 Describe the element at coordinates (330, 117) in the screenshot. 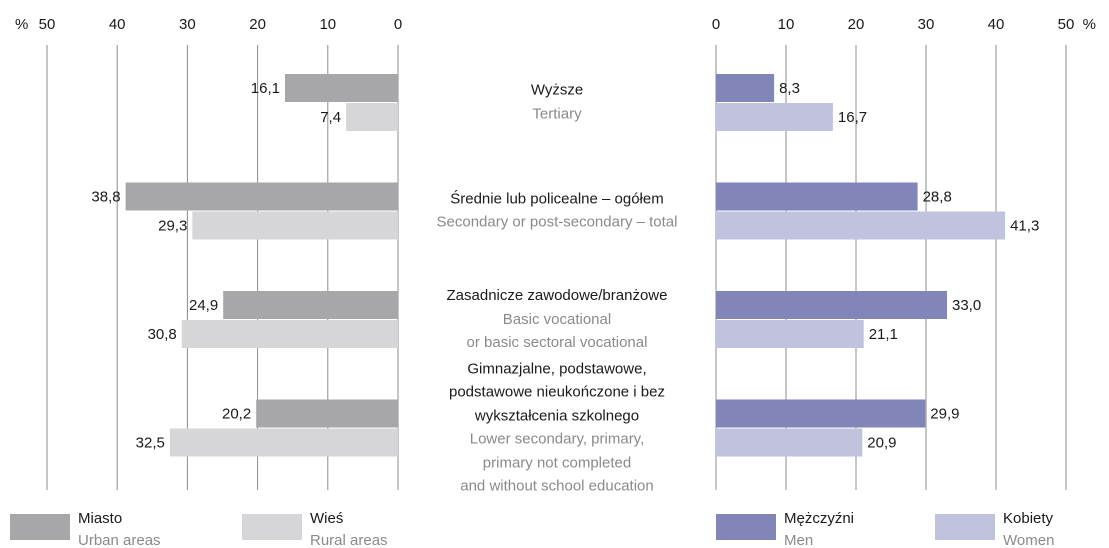

I see `value-label: 7,4` at that location.